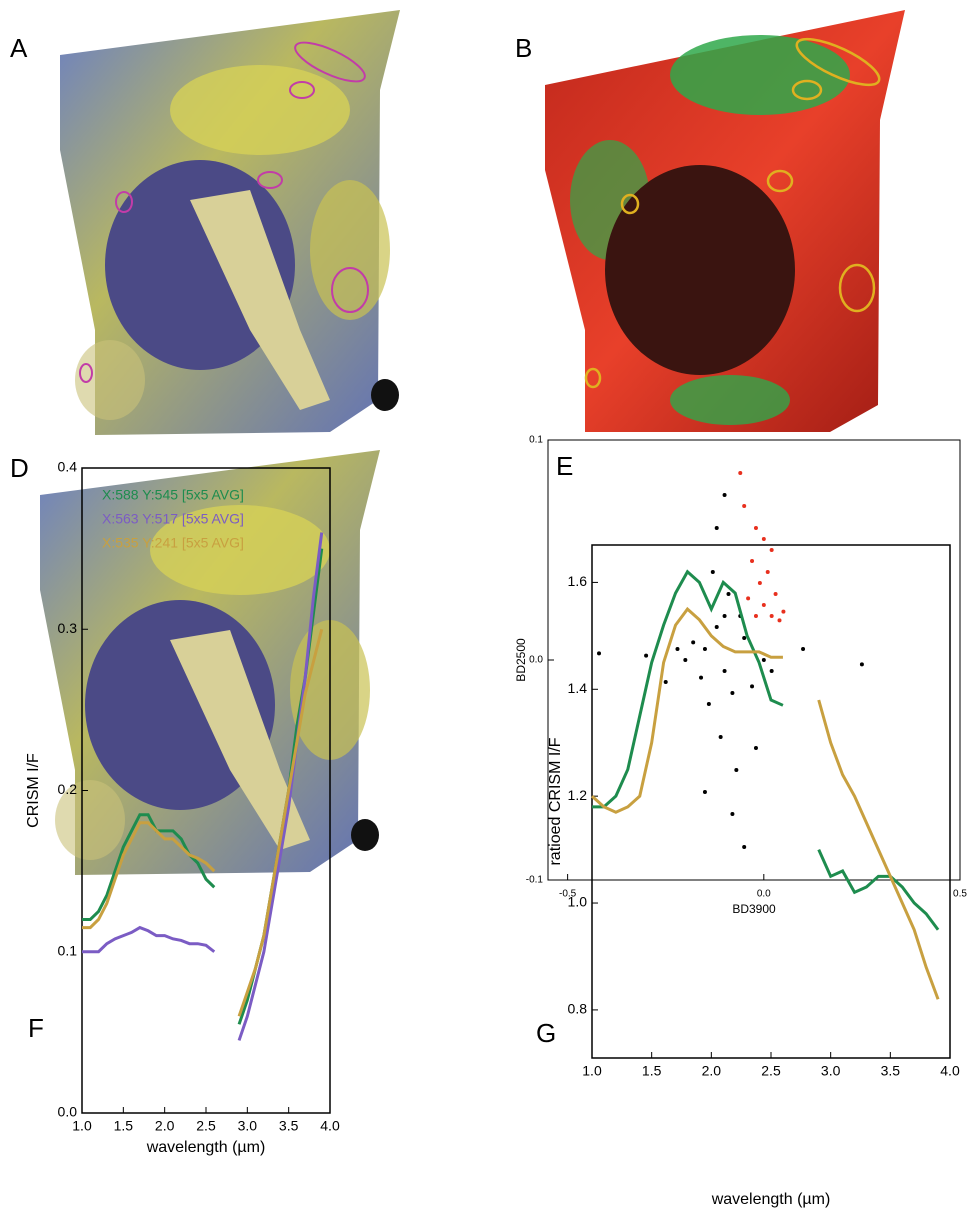 The width and height of the screenshot is (973, 1225). I want to click on panel-label: B, so click(523, 48).